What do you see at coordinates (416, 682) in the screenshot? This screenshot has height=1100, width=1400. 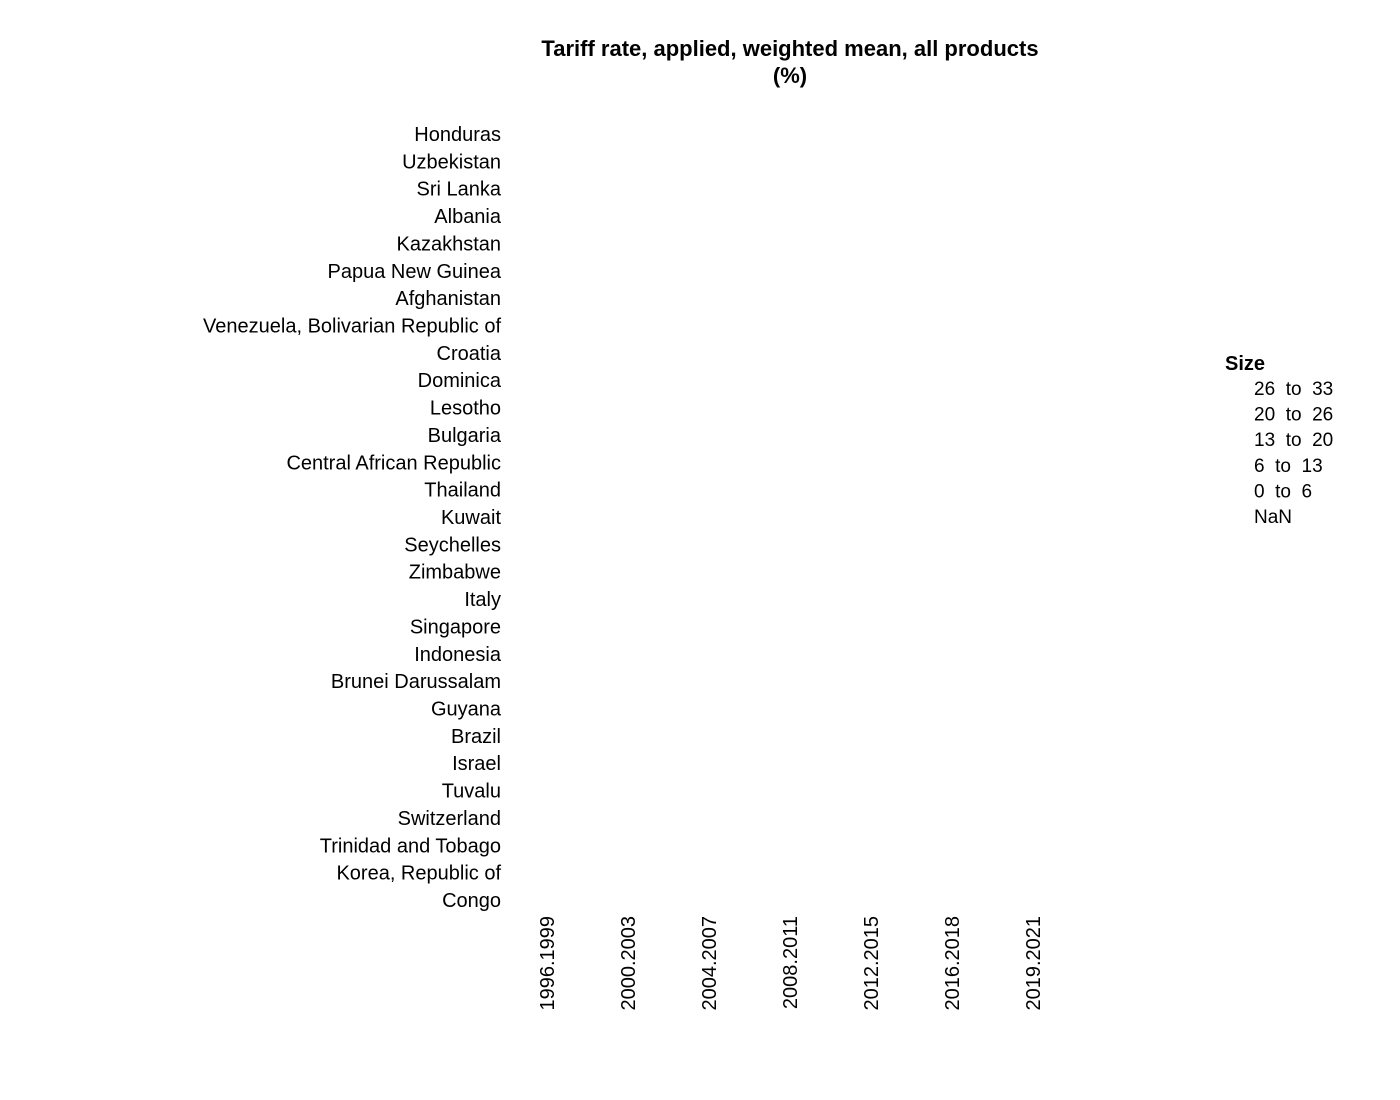 I see `row-label: Brunei Darussalam` at bounding box center [416, 682].